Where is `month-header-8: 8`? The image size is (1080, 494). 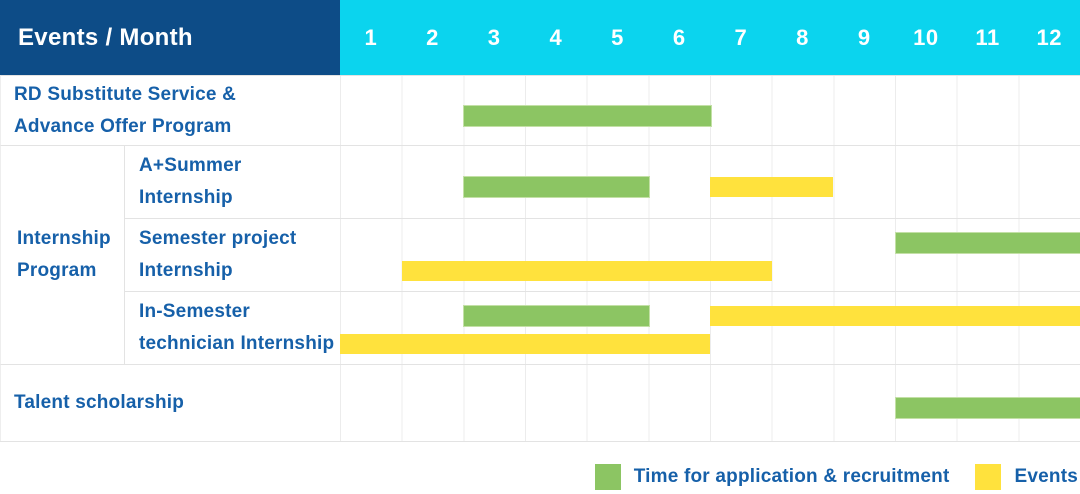
month-header-8: 8 is located at coordinates (802, 37).